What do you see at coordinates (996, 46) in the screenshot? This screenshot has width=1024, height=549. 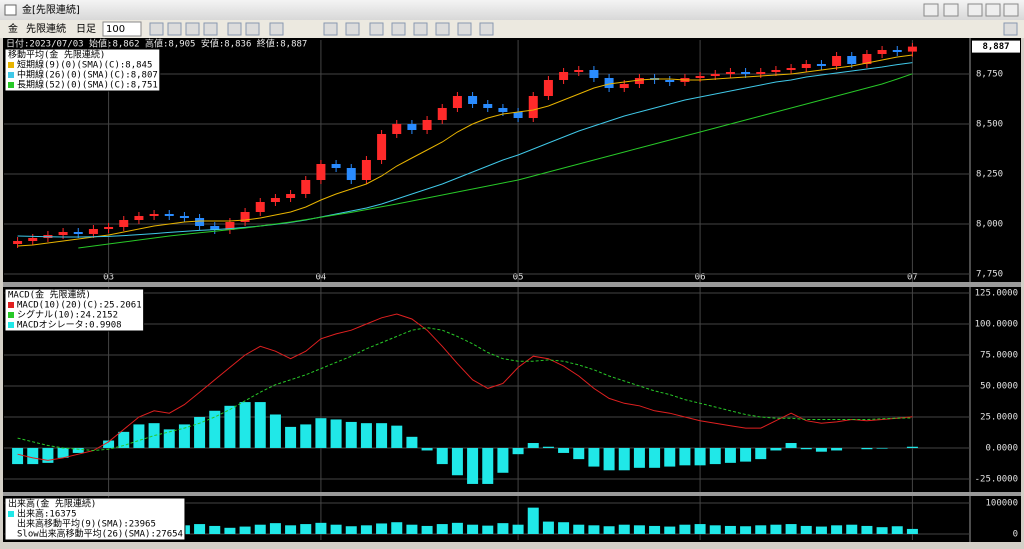 I see `price-tag-box` at bounding box center [996, 46].